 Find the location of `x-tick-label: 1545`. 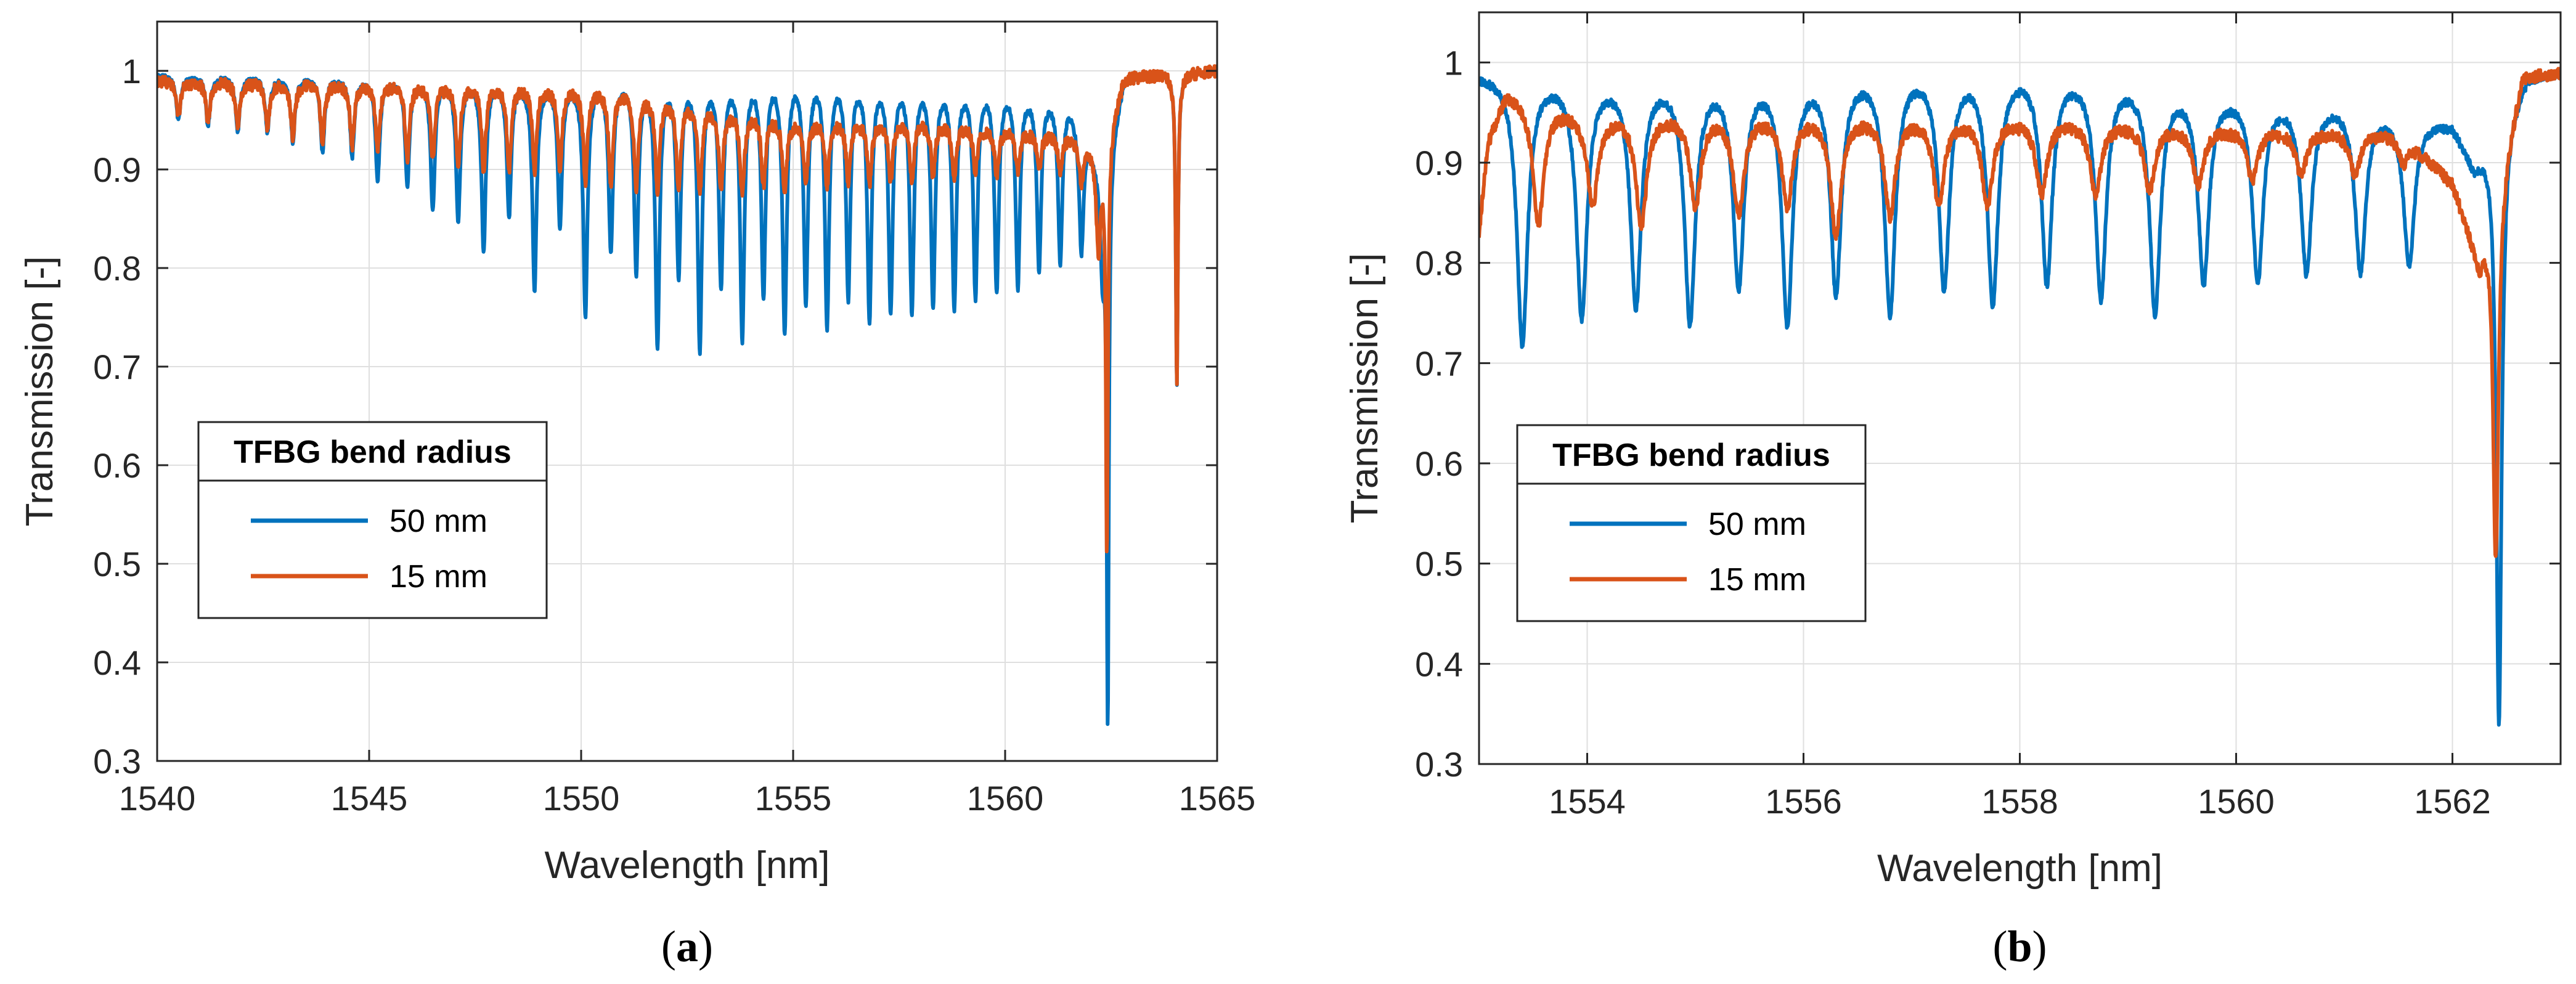

x-tick-label: 1545 is located at coordinates (370, 798).